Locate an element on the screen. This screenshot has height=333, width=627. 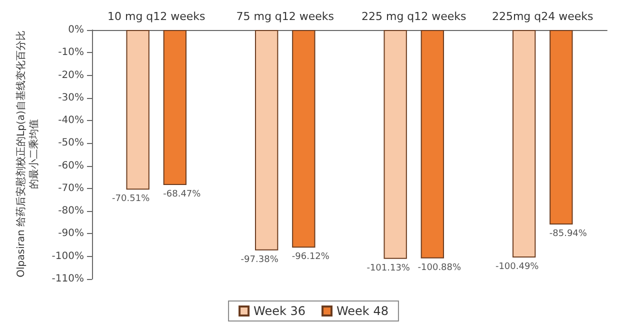
data-label: -85.94% is located at coordinates (568, 234).